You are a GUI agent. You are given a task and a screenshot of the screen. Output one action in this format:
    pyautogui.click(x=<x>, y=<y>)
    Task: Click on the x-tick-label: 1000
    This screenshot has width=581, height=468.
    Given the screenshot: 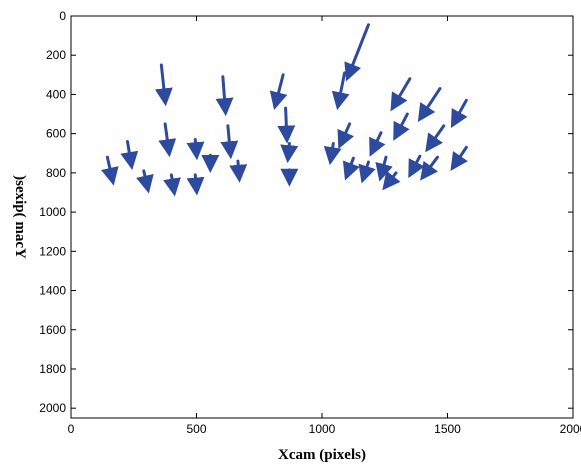 What is the action you would take?
    pyautogui.click(x=322, y=429)
    